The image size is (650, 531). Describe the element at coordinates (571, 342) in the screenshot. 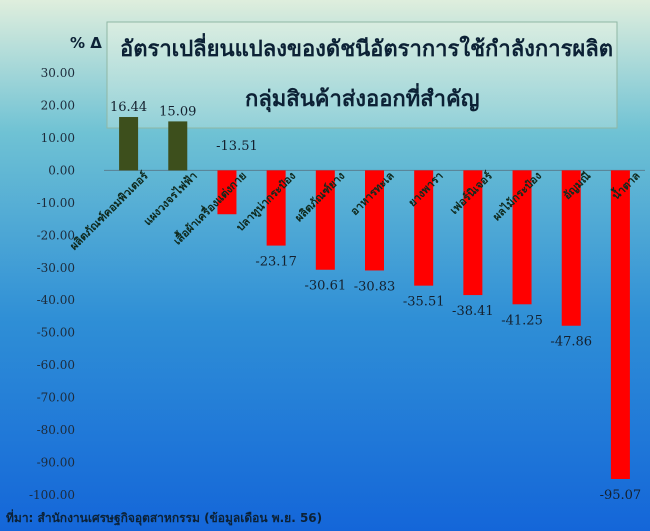

I see `data-label: -47.86` at that location.